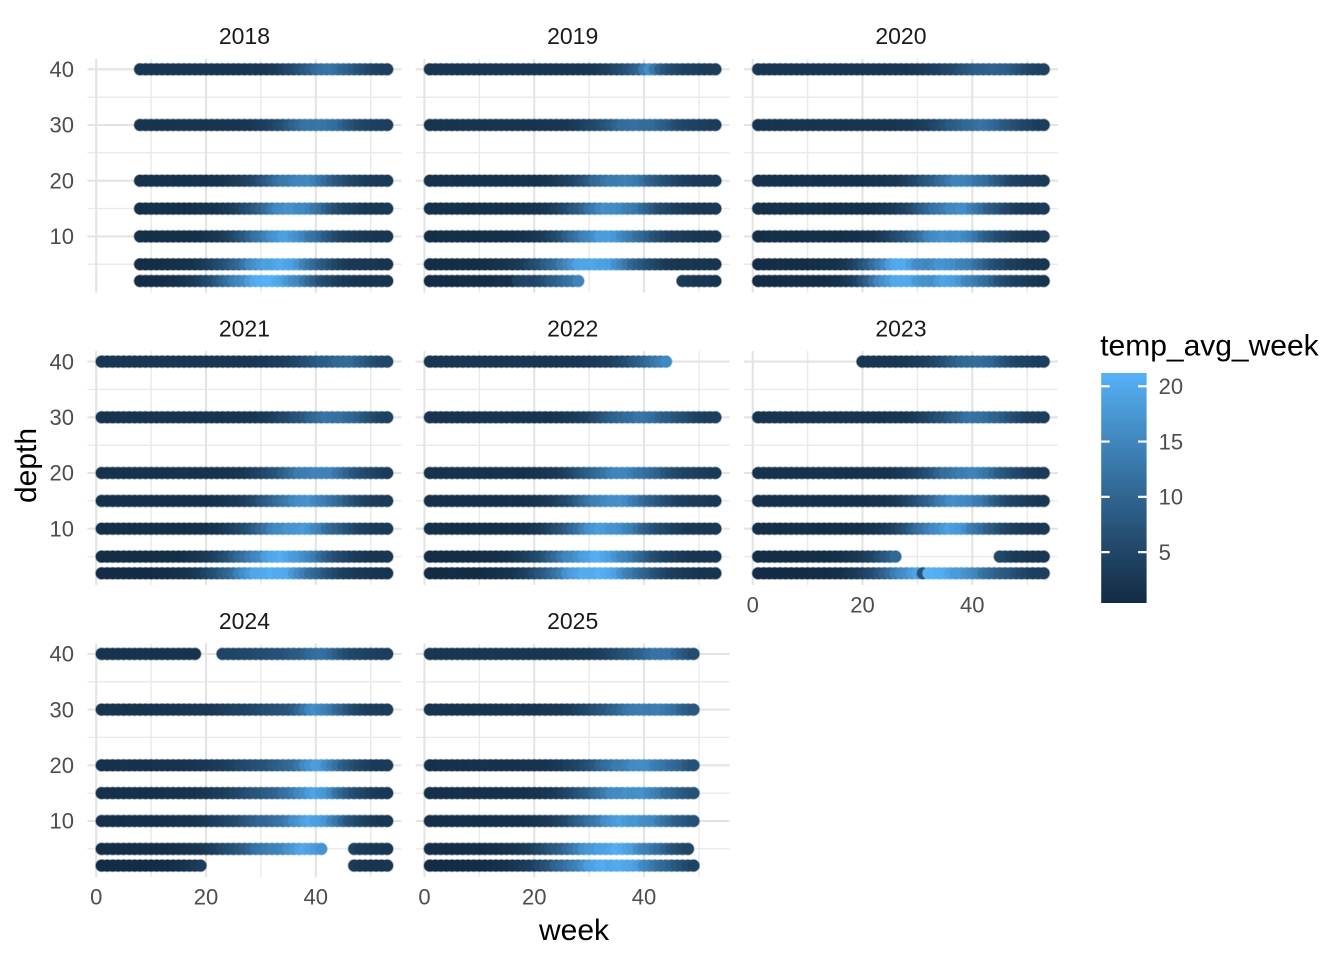 The image size is (1344, 965). I want to click on points-2023, so click(901, 467).